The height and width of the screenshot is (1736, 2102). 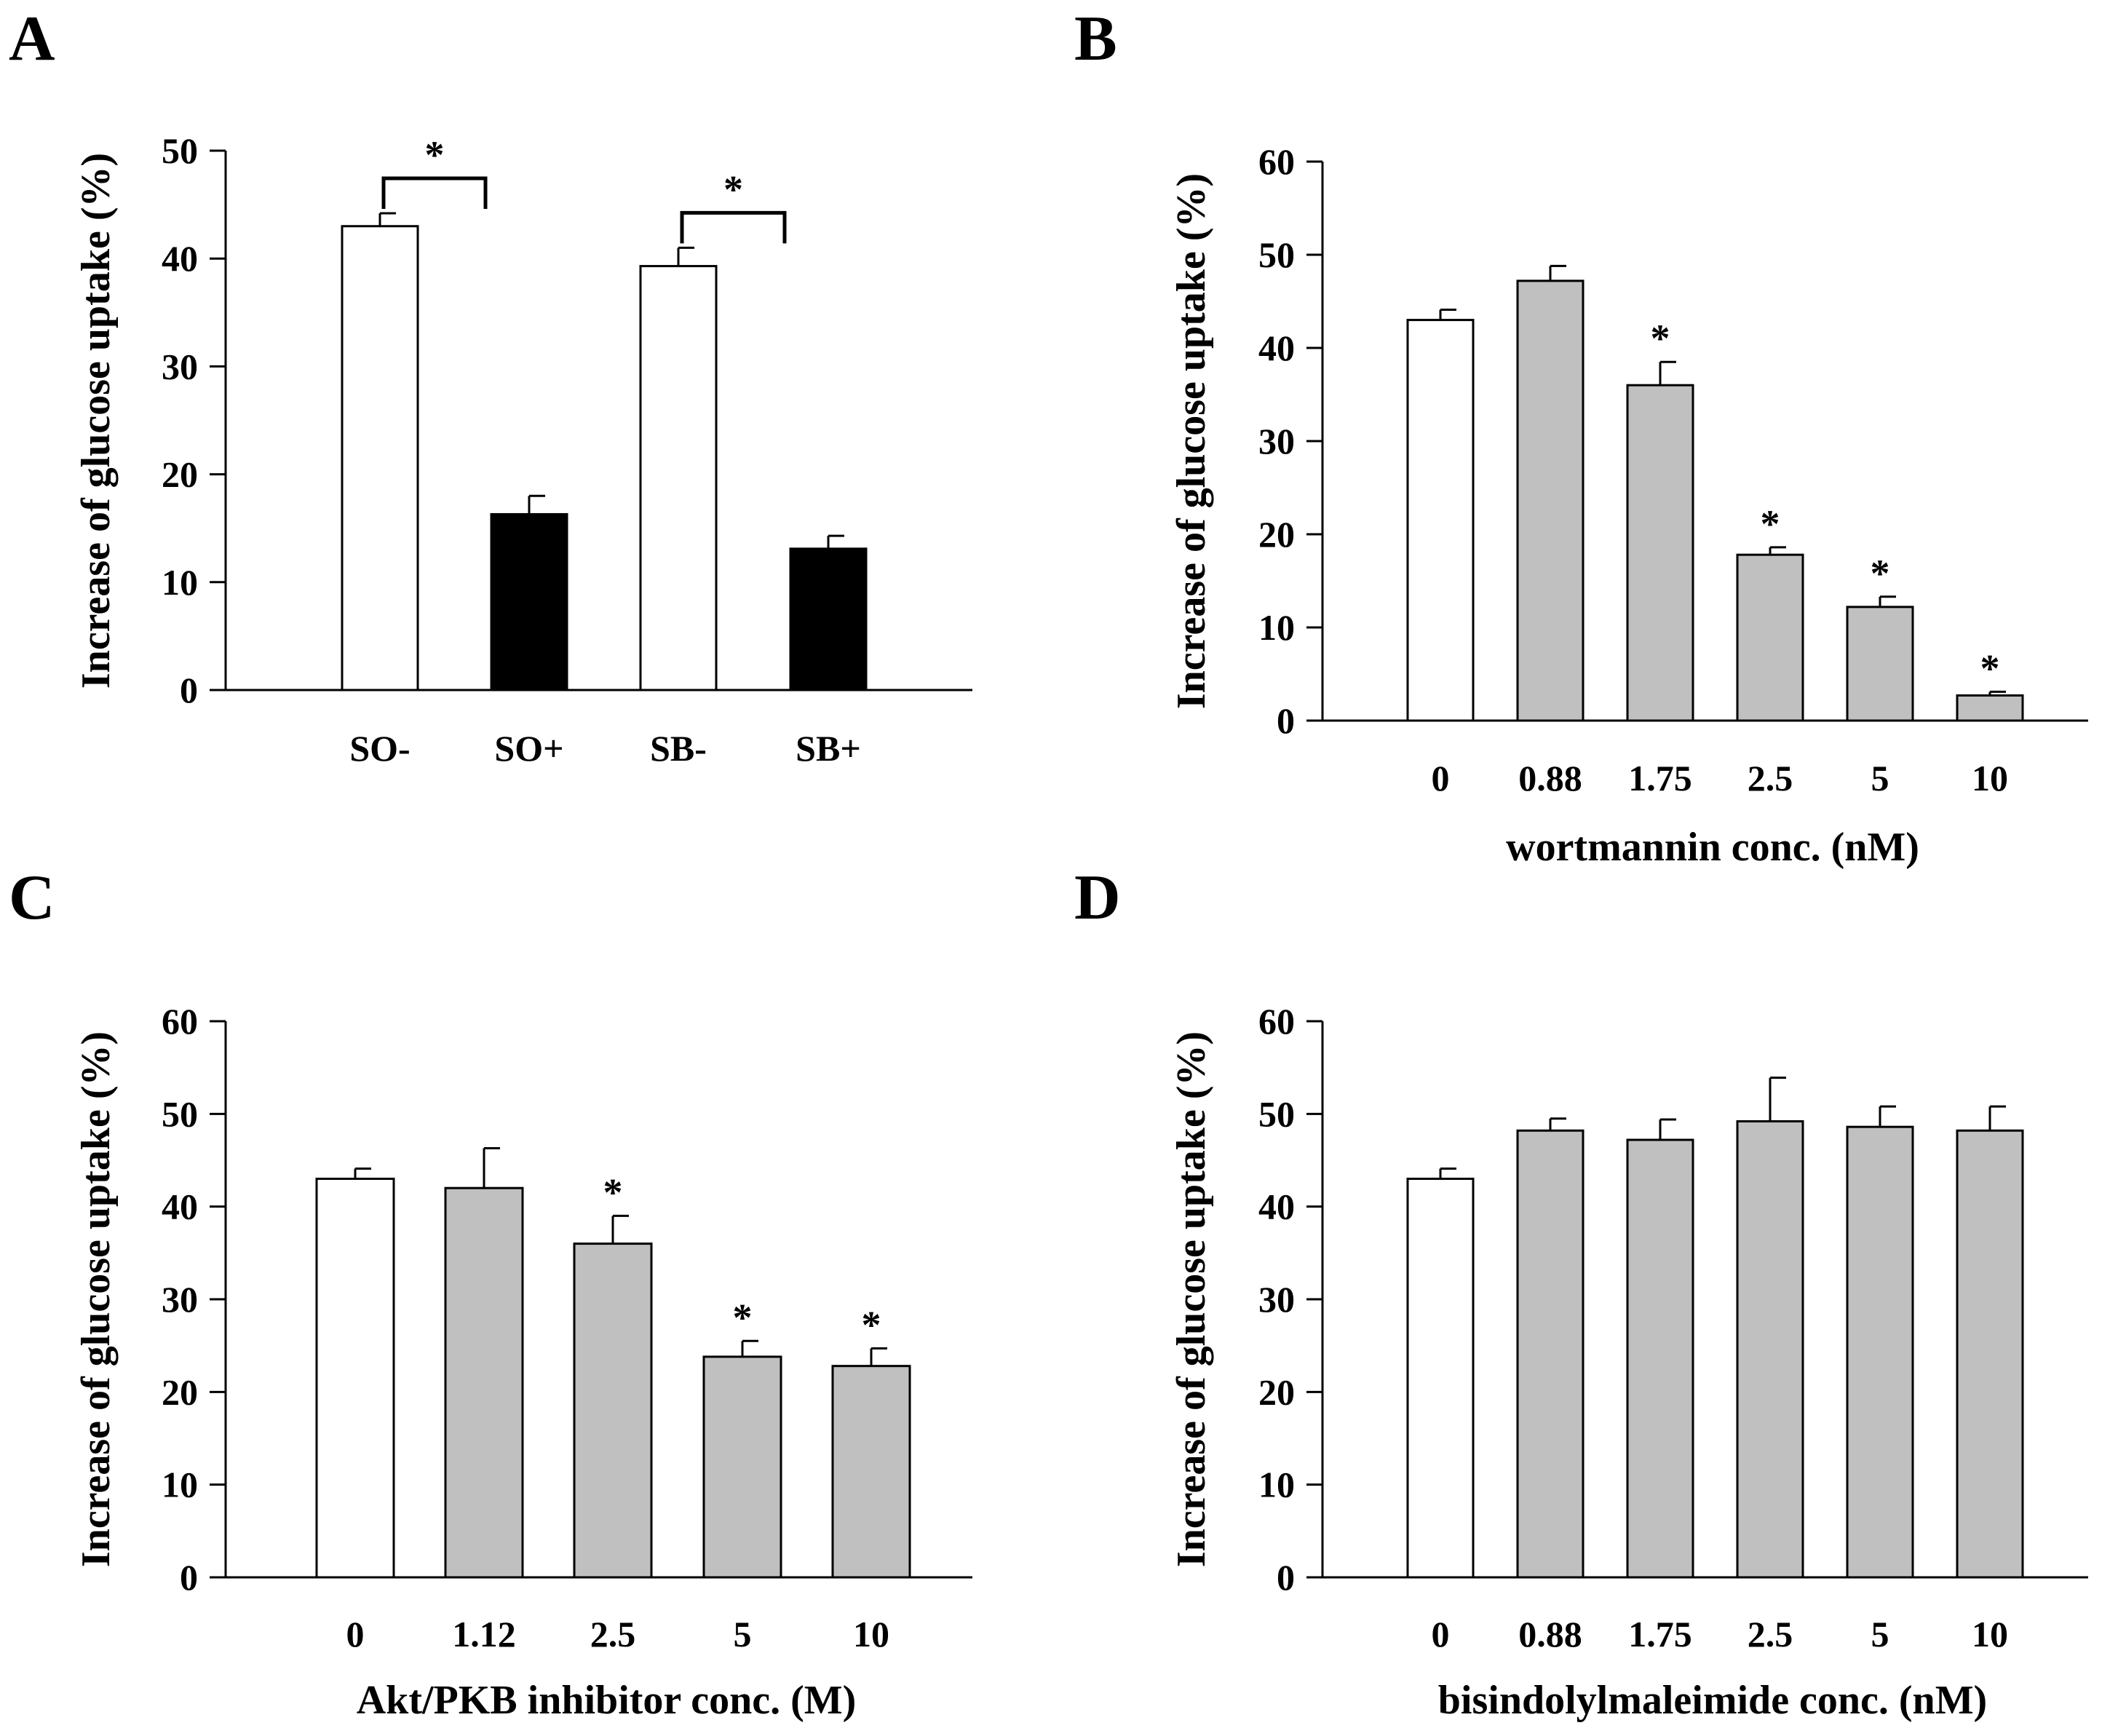 What do you see at coordinates (32, 39) in the screenshot?
I see `panel-letter: A` at bounding box center [32, 39].